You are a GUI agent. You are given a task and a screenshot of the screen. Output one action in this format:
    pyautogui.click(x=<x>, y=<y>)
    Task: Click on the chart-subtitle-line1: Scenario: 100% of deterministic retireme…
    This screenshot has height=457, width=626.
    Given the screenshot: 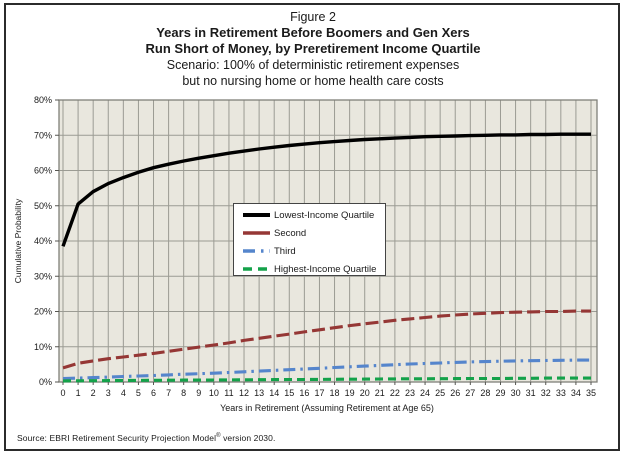 What is the action you would take?
    pyautogui.click(x=313, y=65)
    